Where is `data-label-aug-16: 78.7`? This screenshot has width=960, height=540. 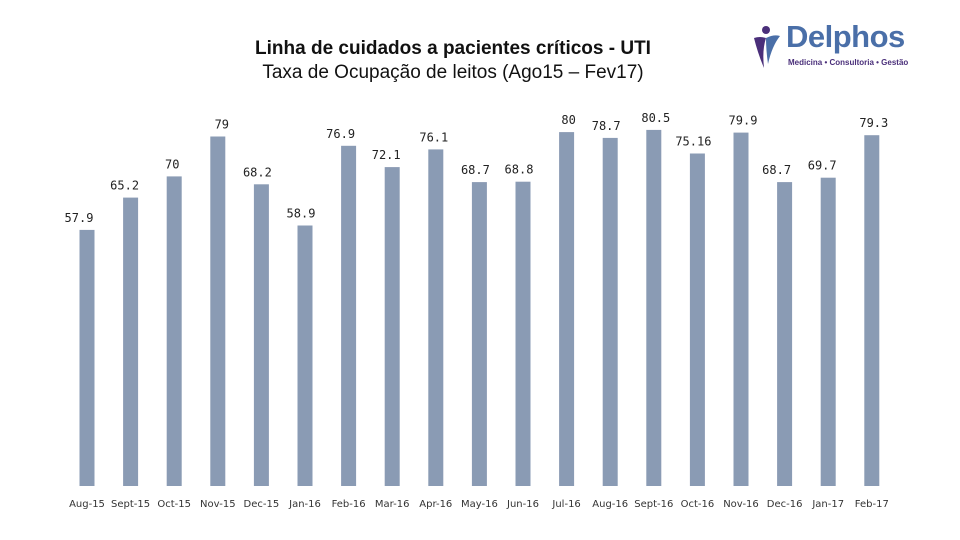 data-label-aug-16: 78.7 is located at coordinates (606, 126).